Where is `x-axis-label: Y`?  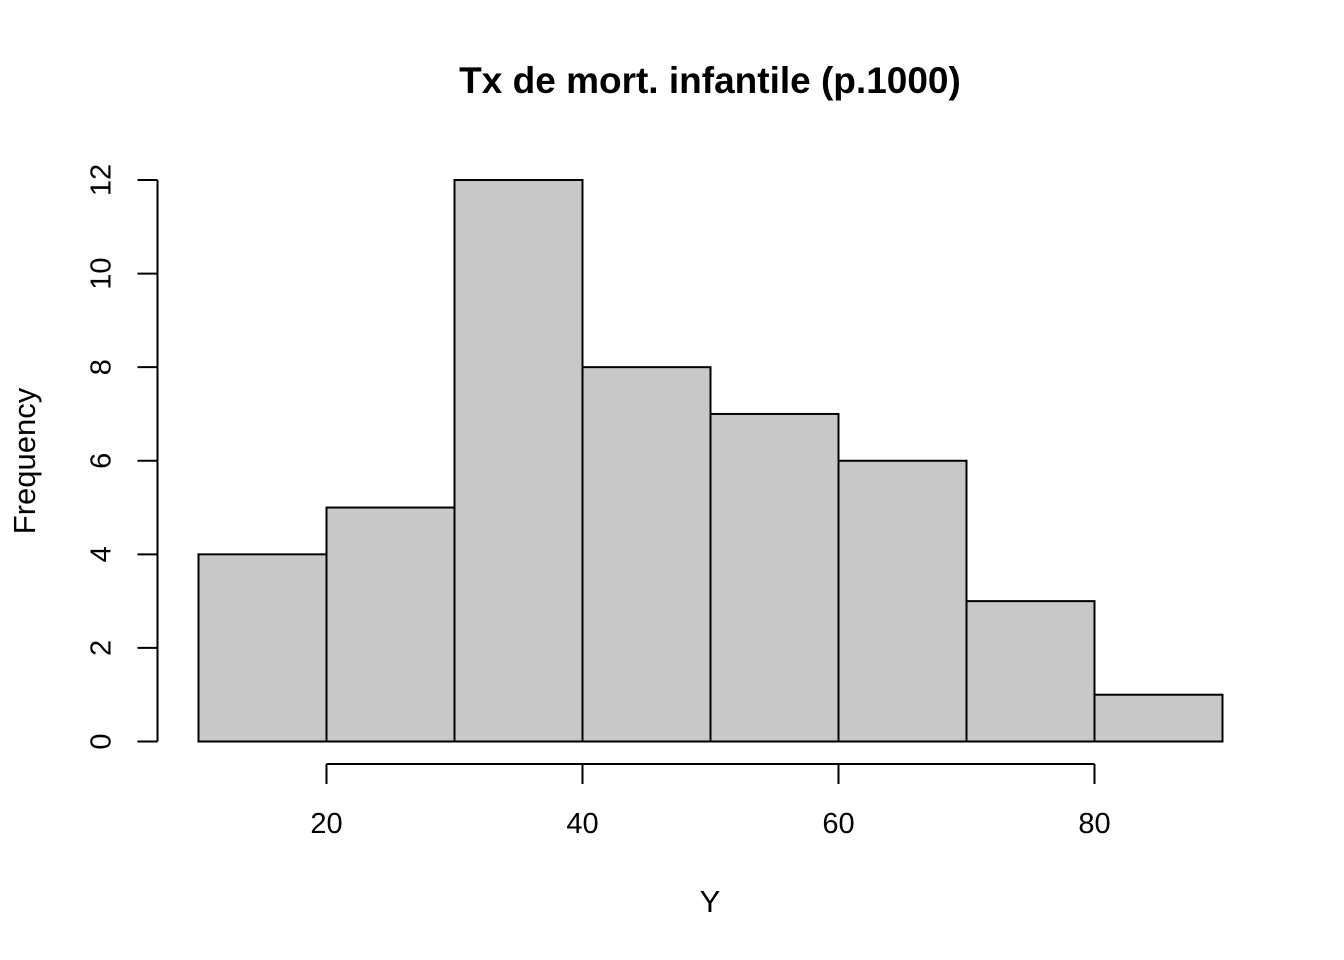 x-axis-label: Y is located at coordinates (710, 901).